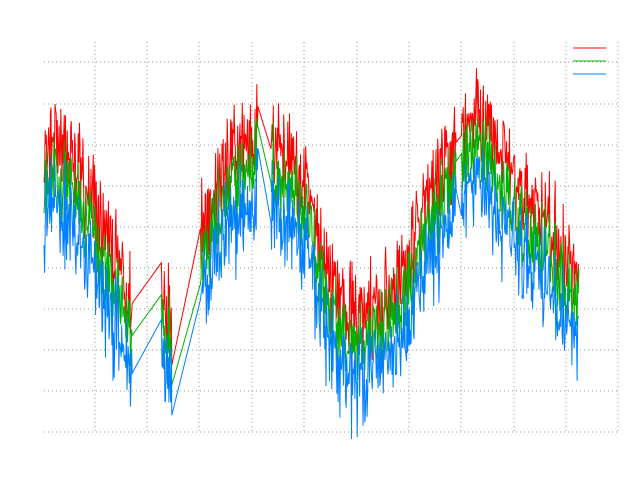 Image resolution: width=640 pixels, height=484 pixels. What do you see at coordinates (589, 61) in the screenshot?
I see `legend` at bounding box center [589, 61].